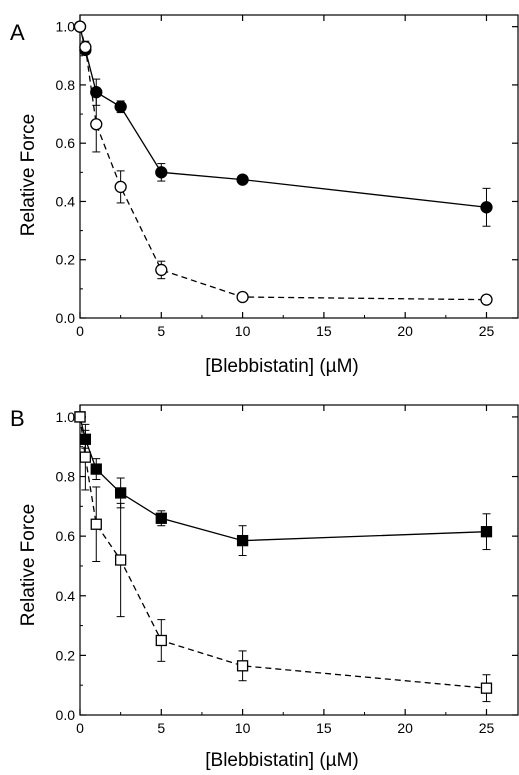 The width and height of the screenshot is (519, 775). Describe the element at coordinates (405, 331) in the screenshot. I see `x-tick-label-a-4: 20` at that location.